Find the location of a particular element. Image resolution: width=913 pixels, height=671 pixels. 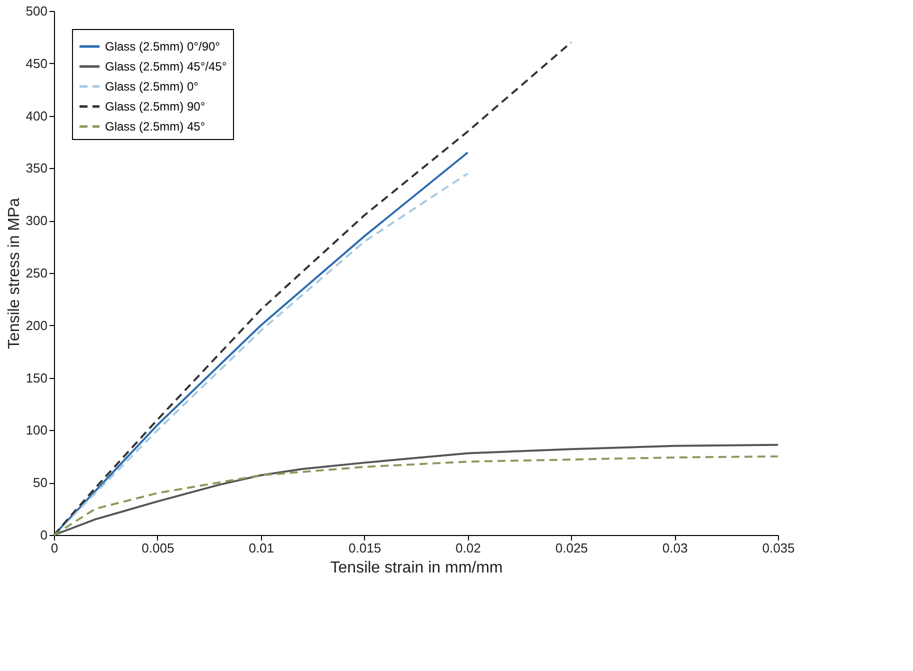

y-tick-label: 100 is located at coordinates (37, 430).